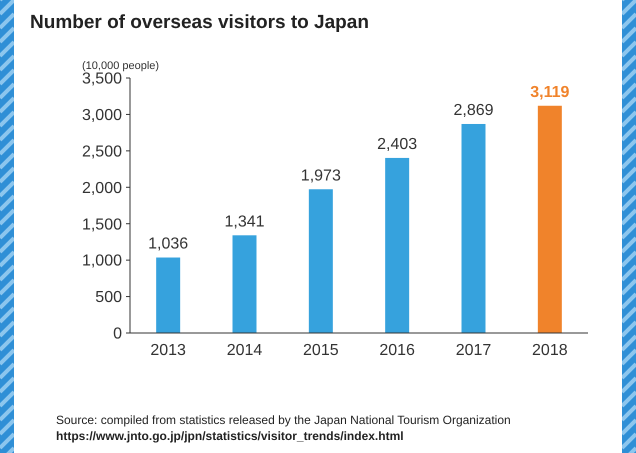 Image resolution: width=636 pixels, height=453 pixels. Describe the element at coordinates (321, 350) in the screenshot. I see `x-tick-label: 2015` at that location.